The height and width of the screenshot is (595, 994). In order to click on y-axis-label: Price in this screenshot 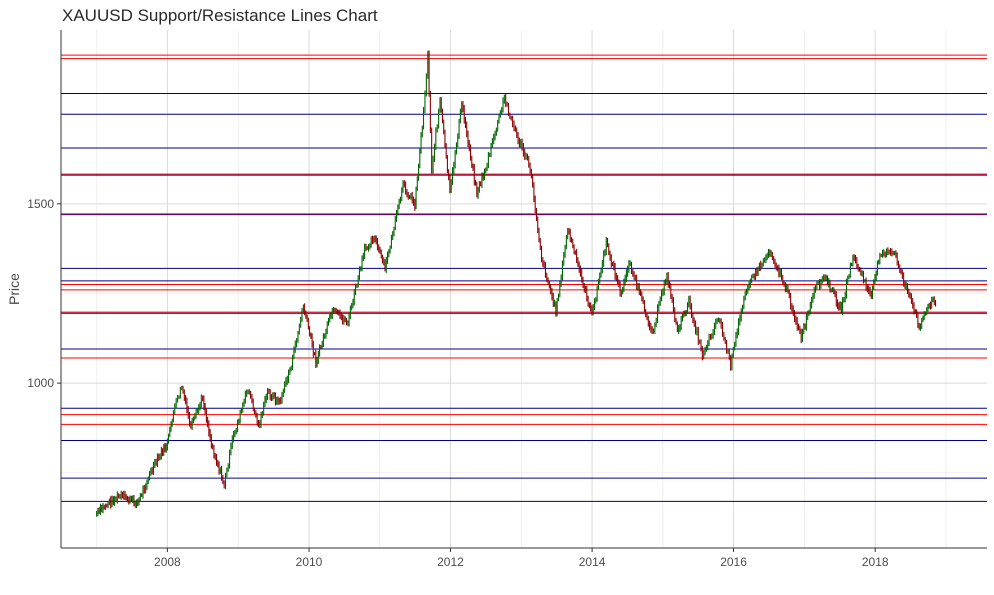, I will do `click(14, 289)`.